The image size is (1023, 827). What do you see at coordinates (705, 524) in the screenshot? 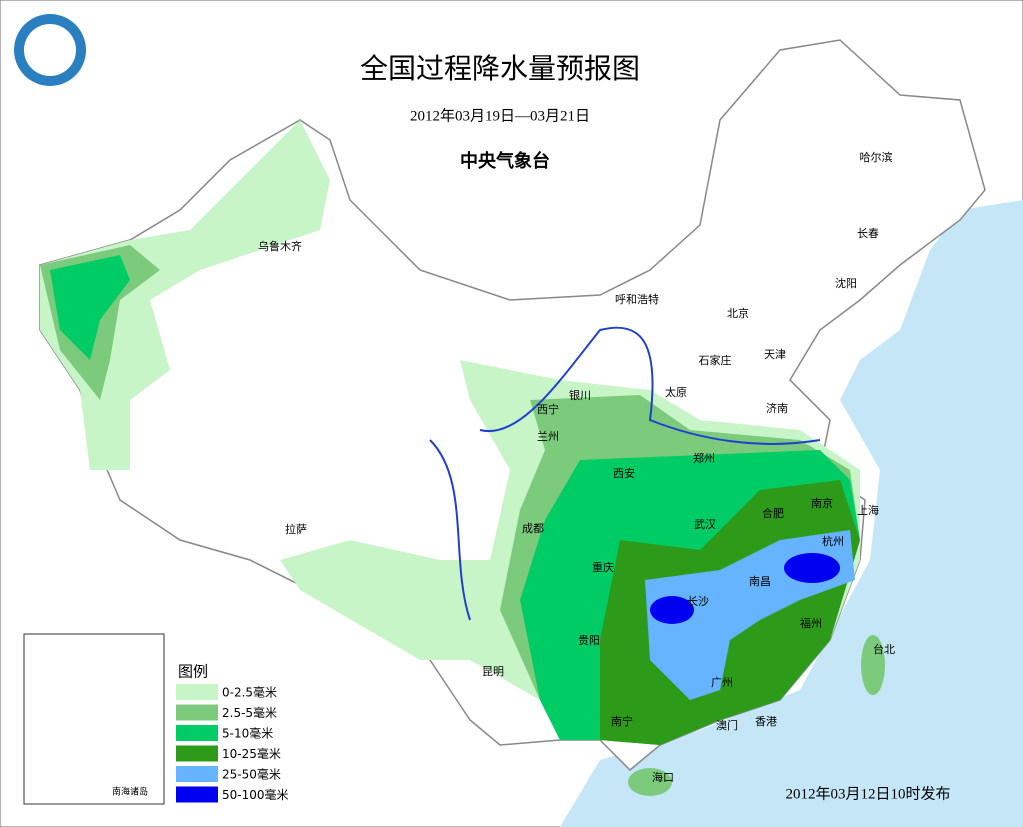
I see `city-label: 武汉` at bounding box center [705, 524].